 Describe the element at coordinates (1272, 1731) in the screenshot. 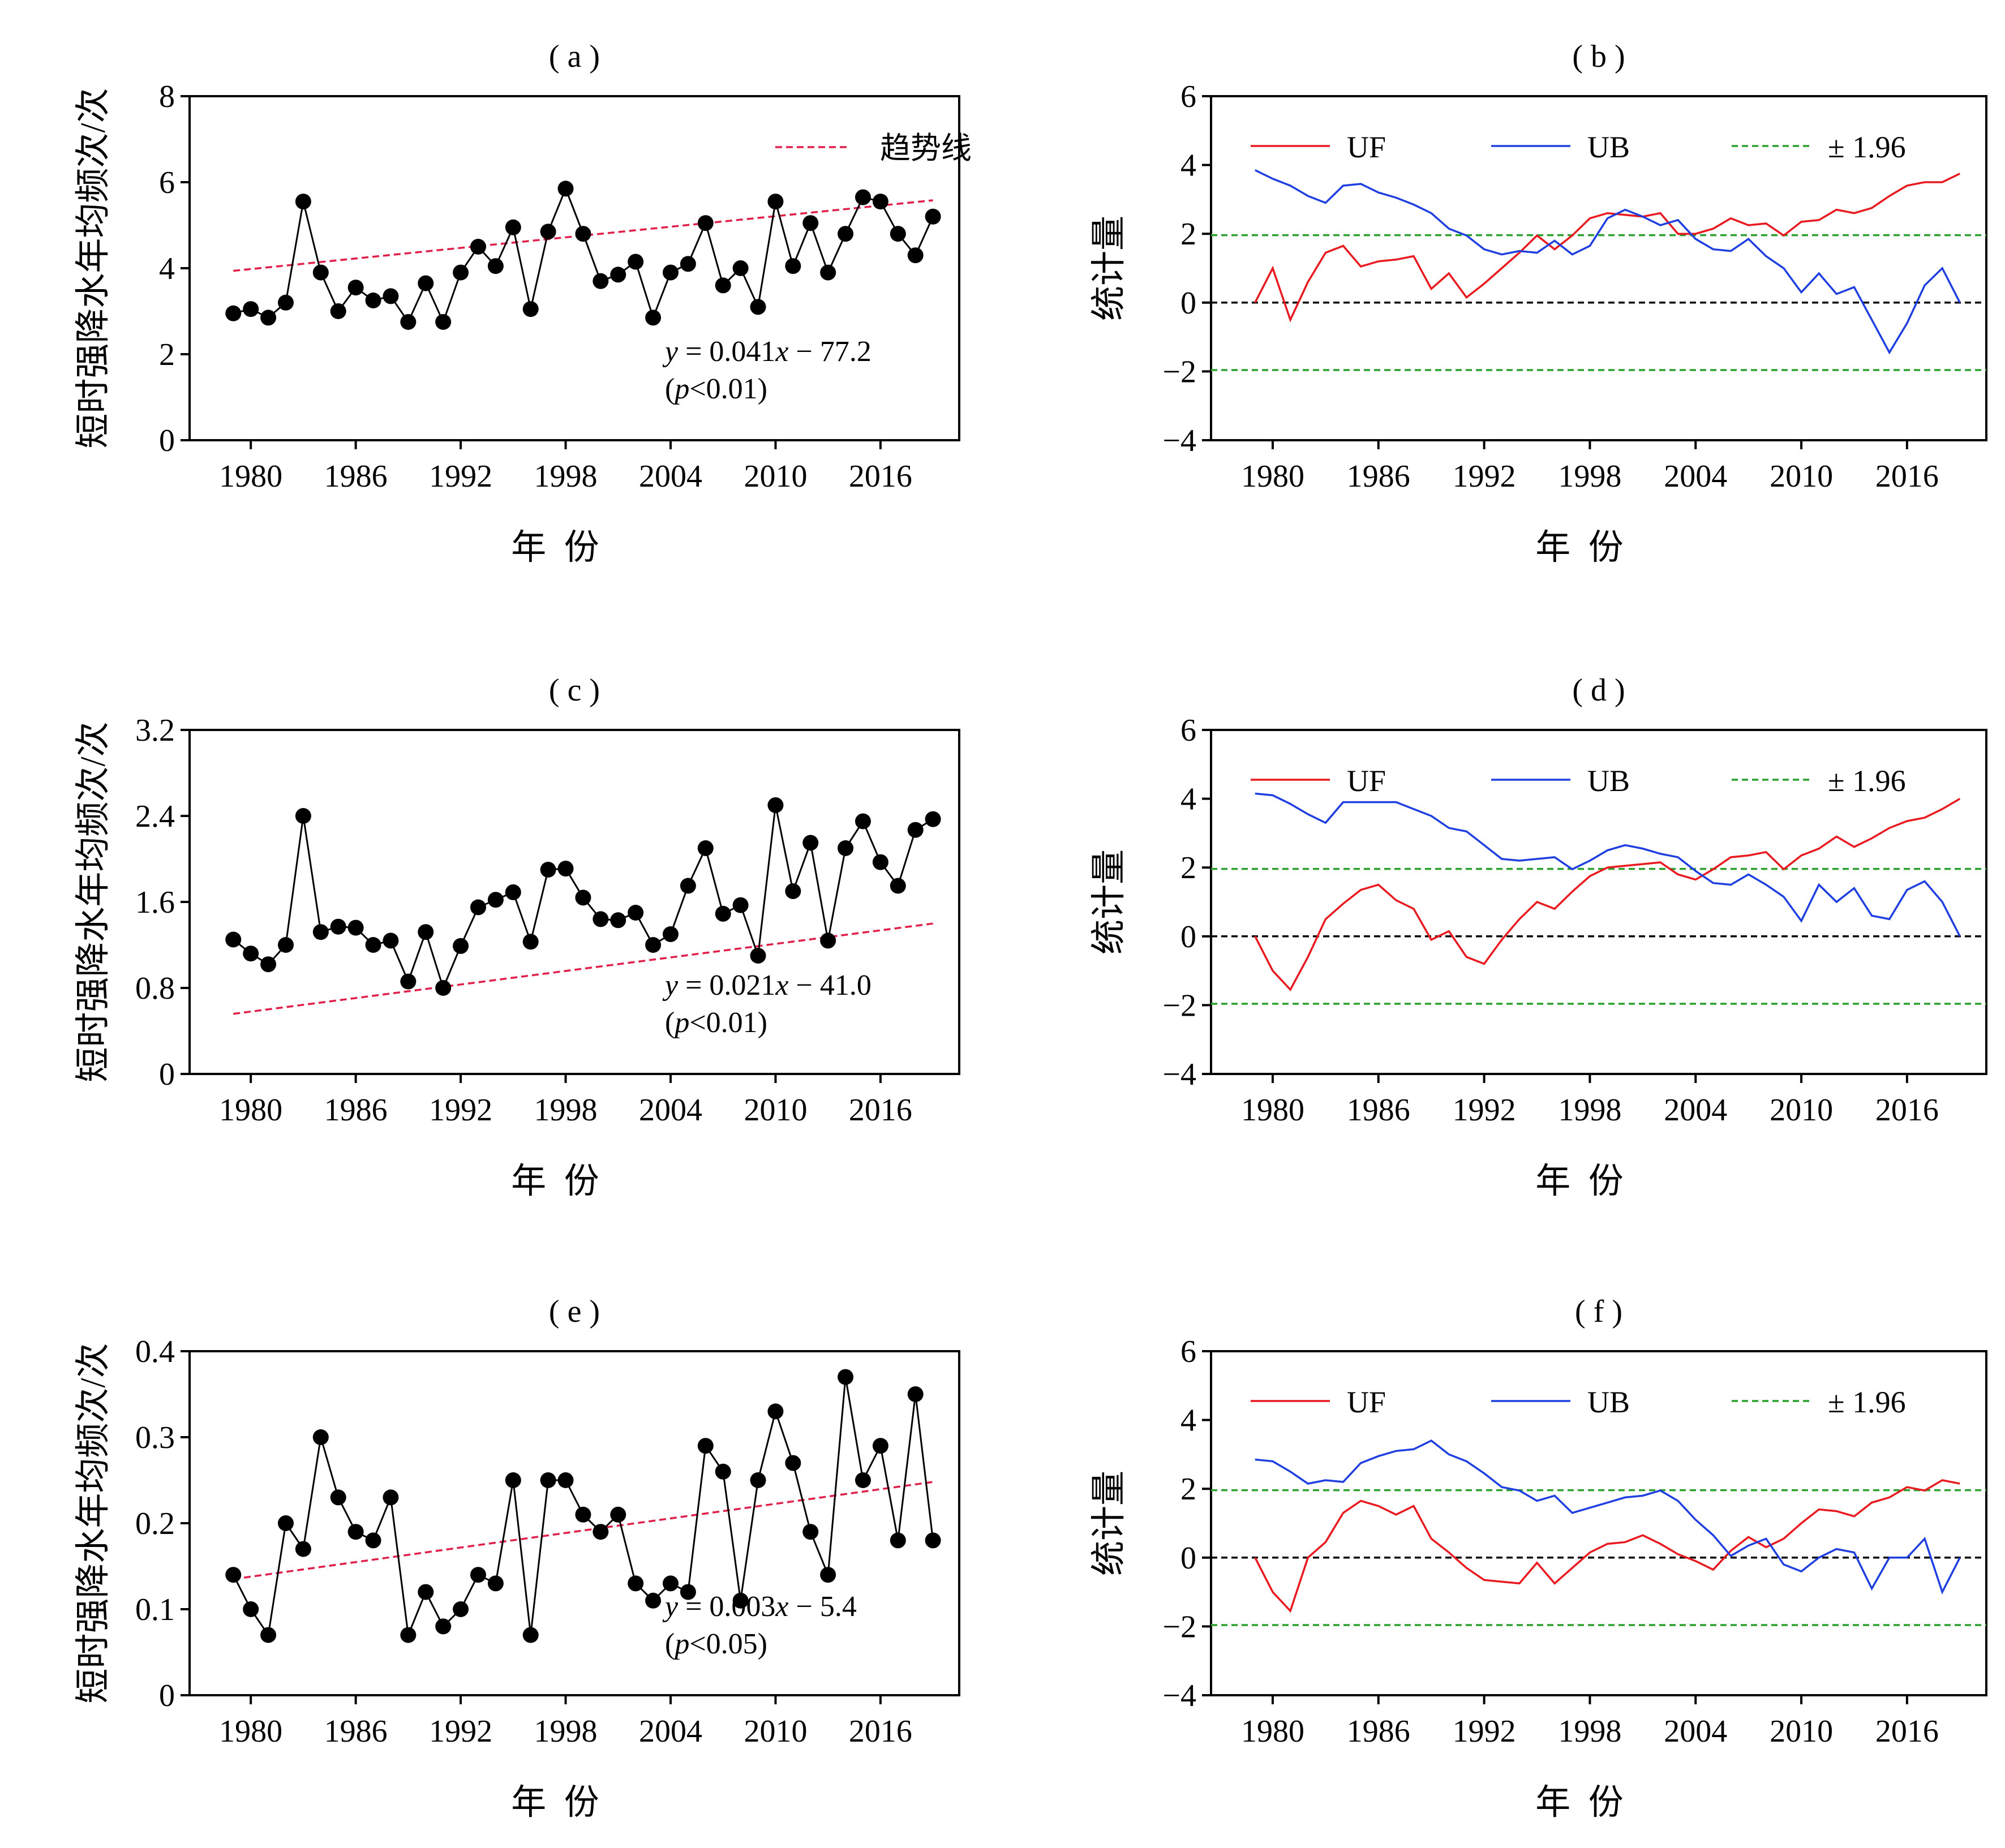

I see `x-tick-label: 1980` at that location.